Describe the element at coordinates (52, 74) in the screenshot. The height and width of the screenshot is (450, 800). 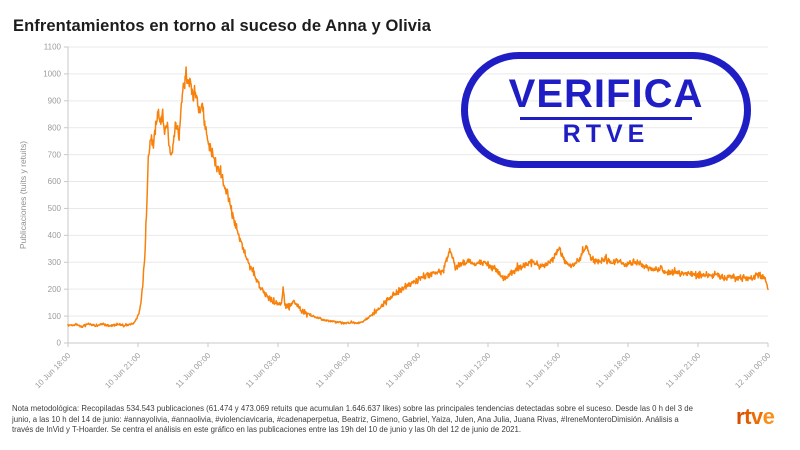
I see `y-tick-label: 1000` at that location.